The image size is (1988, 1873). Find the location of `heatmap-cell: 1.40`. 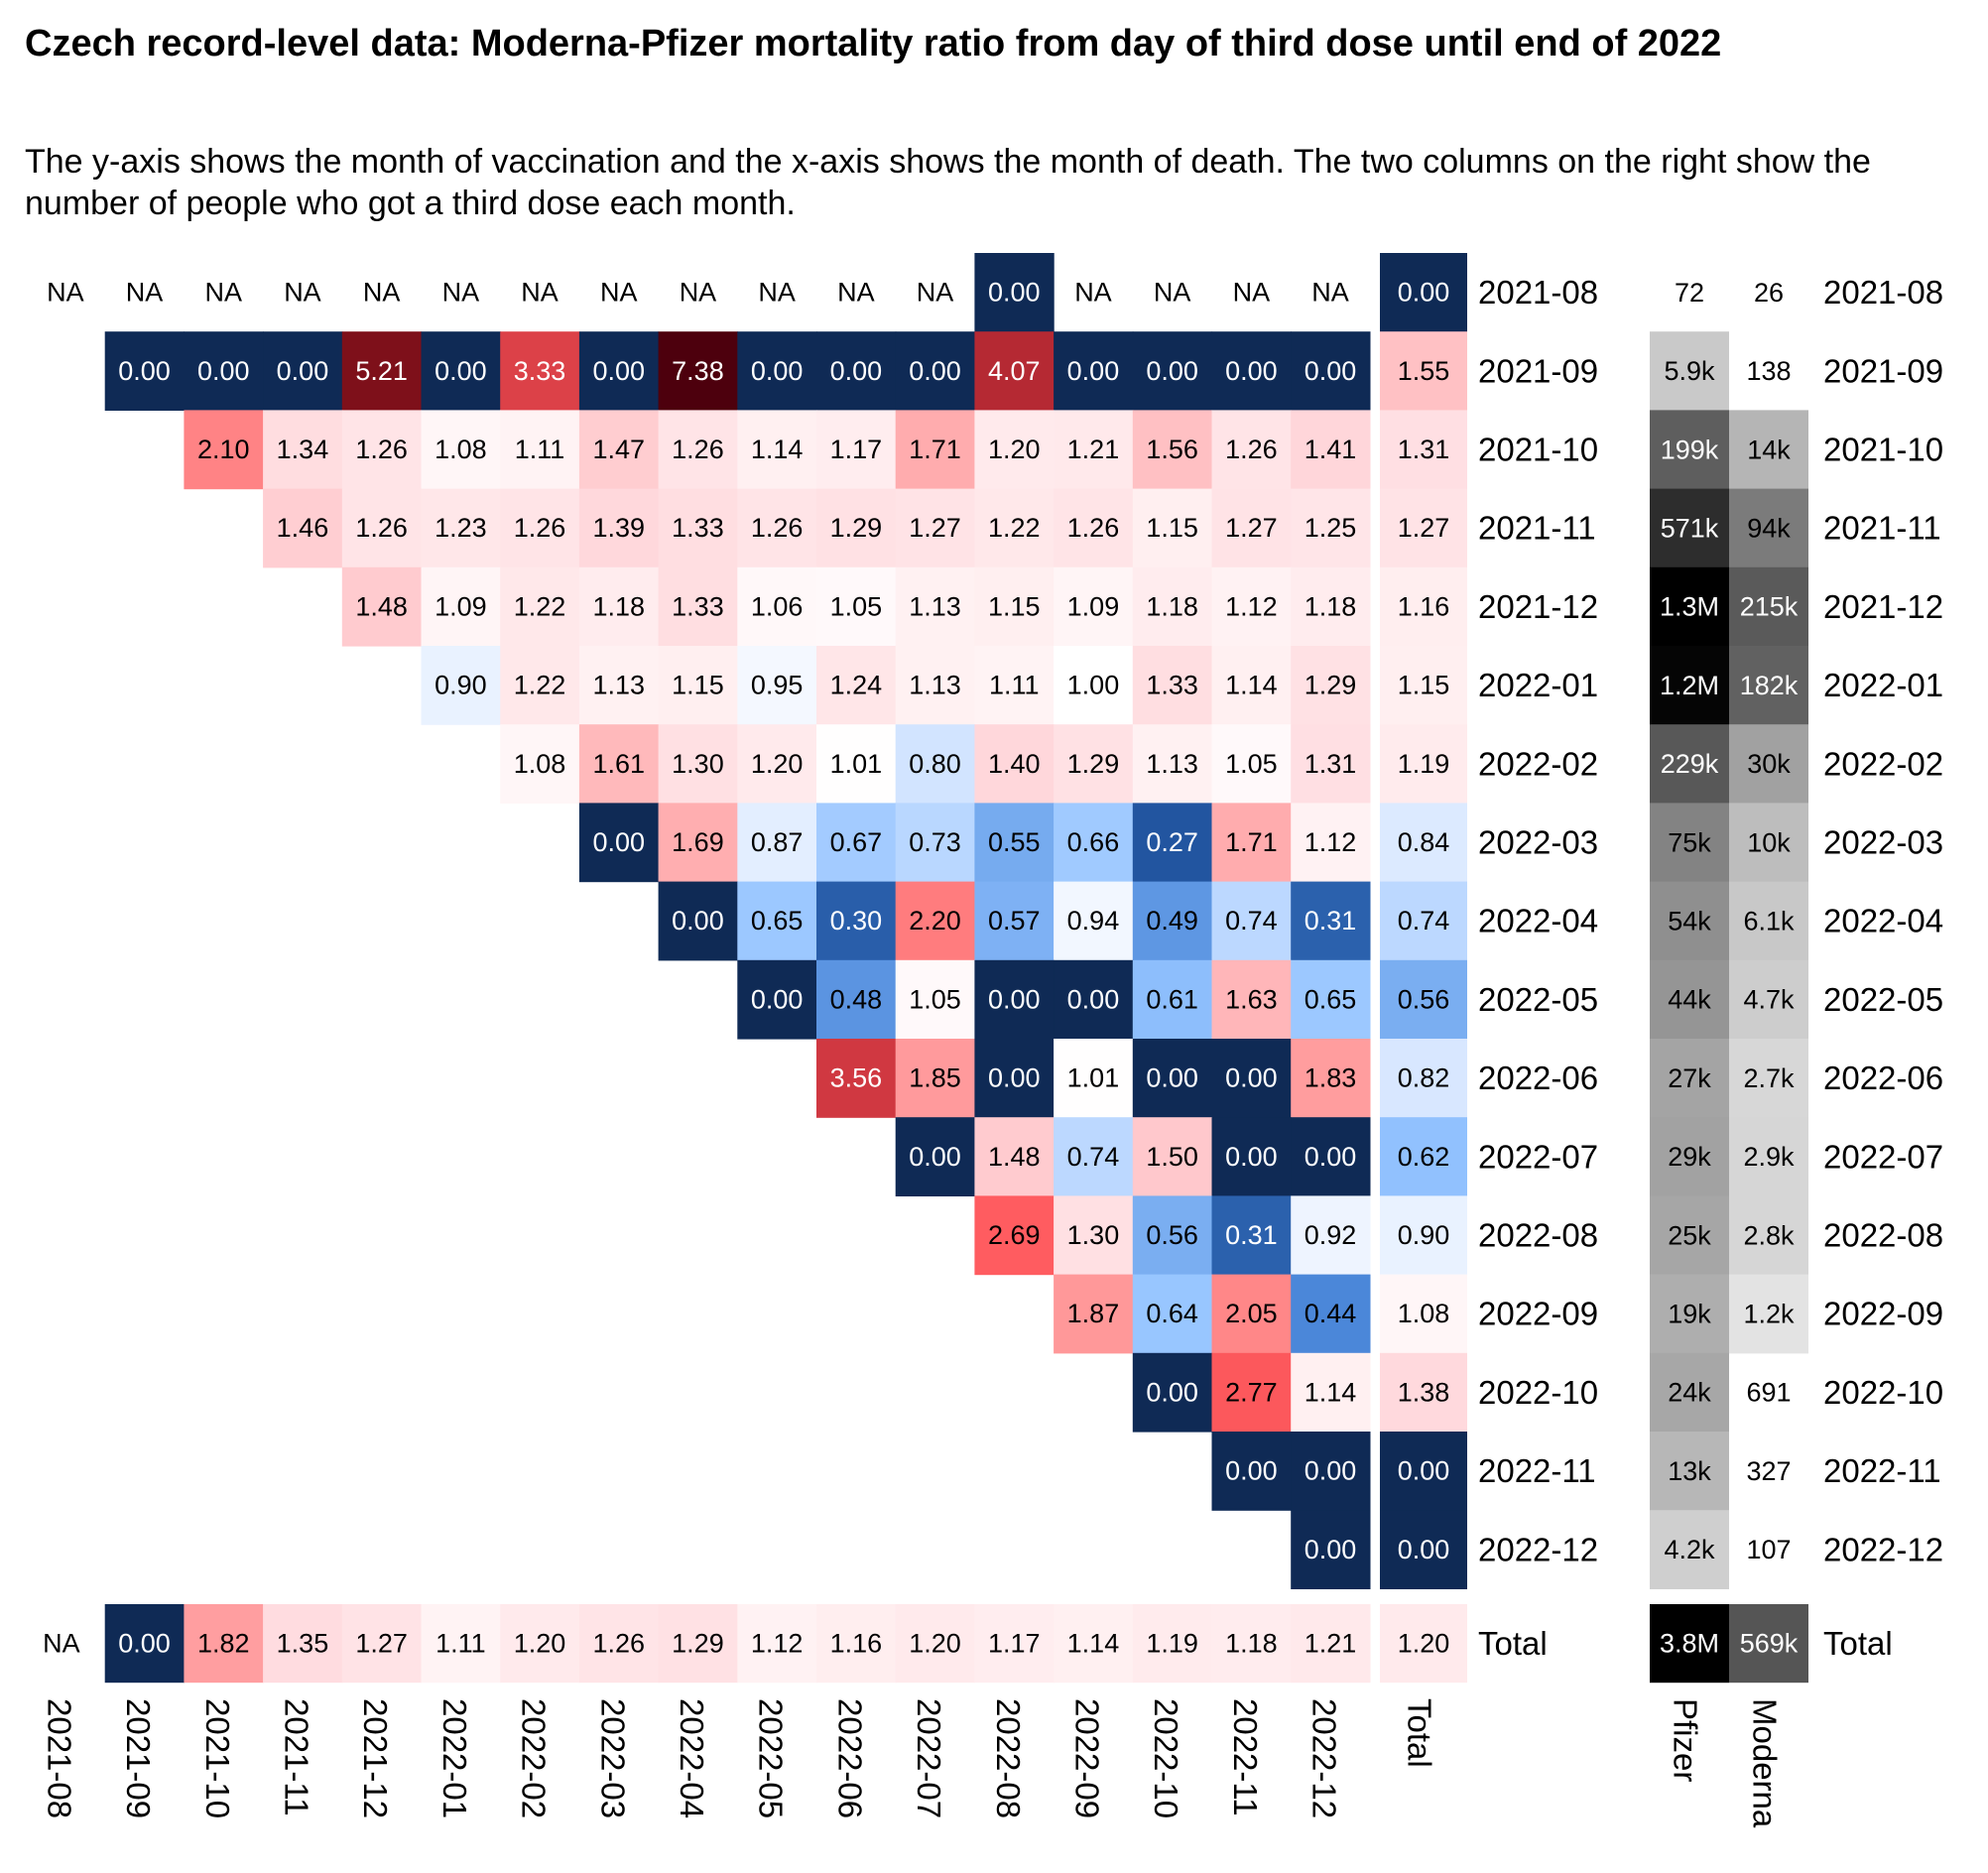

heatmap-cell: 1.40 is located at coordinates (1014, 764).